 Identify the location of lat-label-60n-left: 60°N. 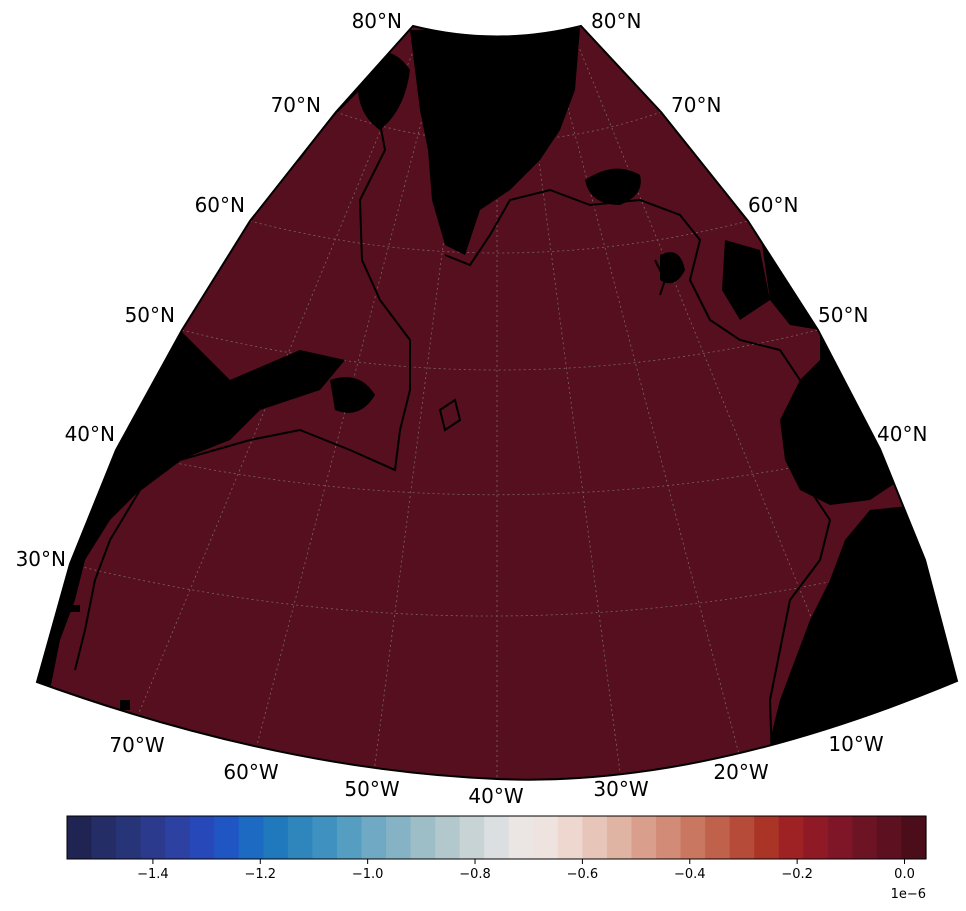
(220, 205).